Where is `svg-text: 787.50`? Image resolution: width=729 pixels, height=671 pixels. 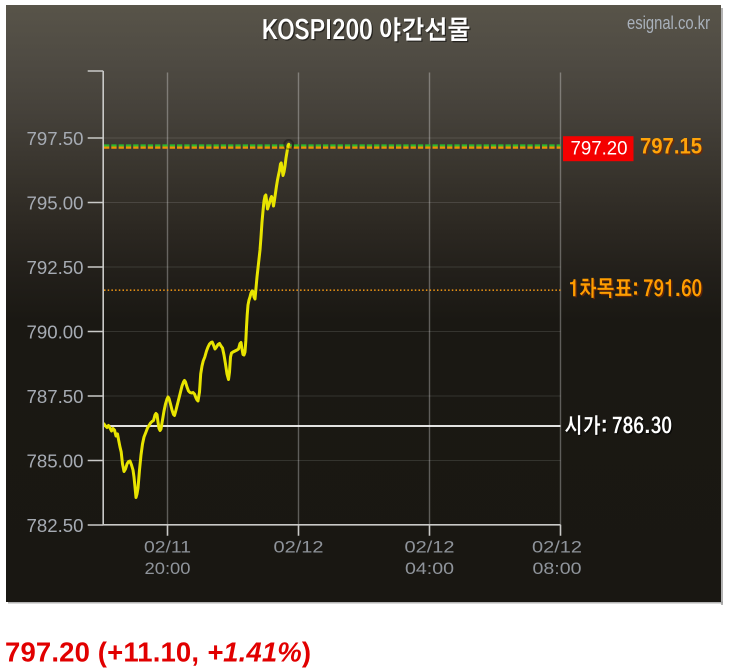 svg-text: 787.50 is located at coordinates (55, 396).